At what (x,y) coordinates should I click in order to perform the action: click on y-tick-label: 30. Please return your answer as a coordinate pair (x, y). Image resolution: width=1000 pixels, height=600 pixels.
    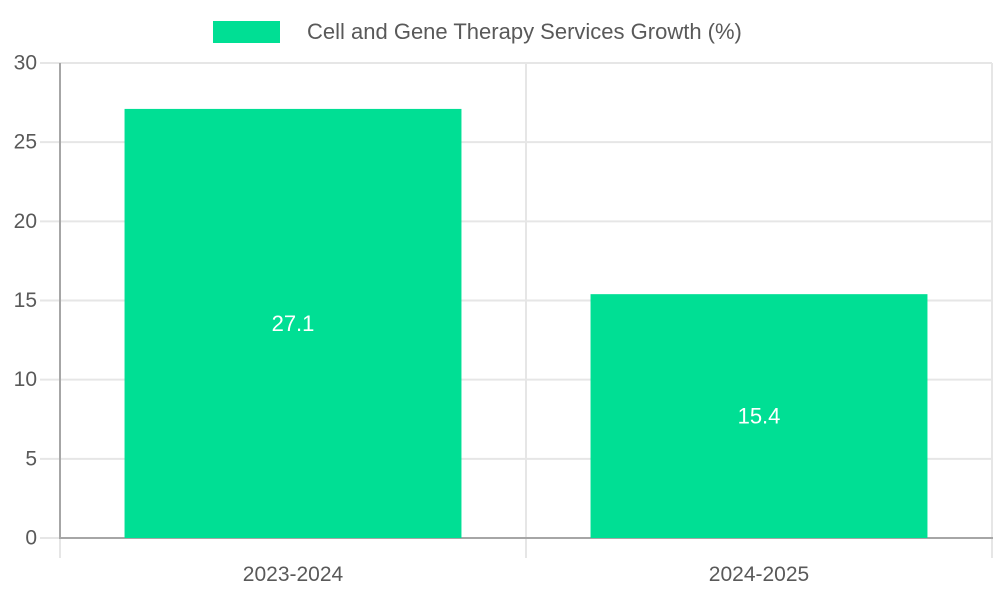
    Looking at the image, I should click on (25, 63).